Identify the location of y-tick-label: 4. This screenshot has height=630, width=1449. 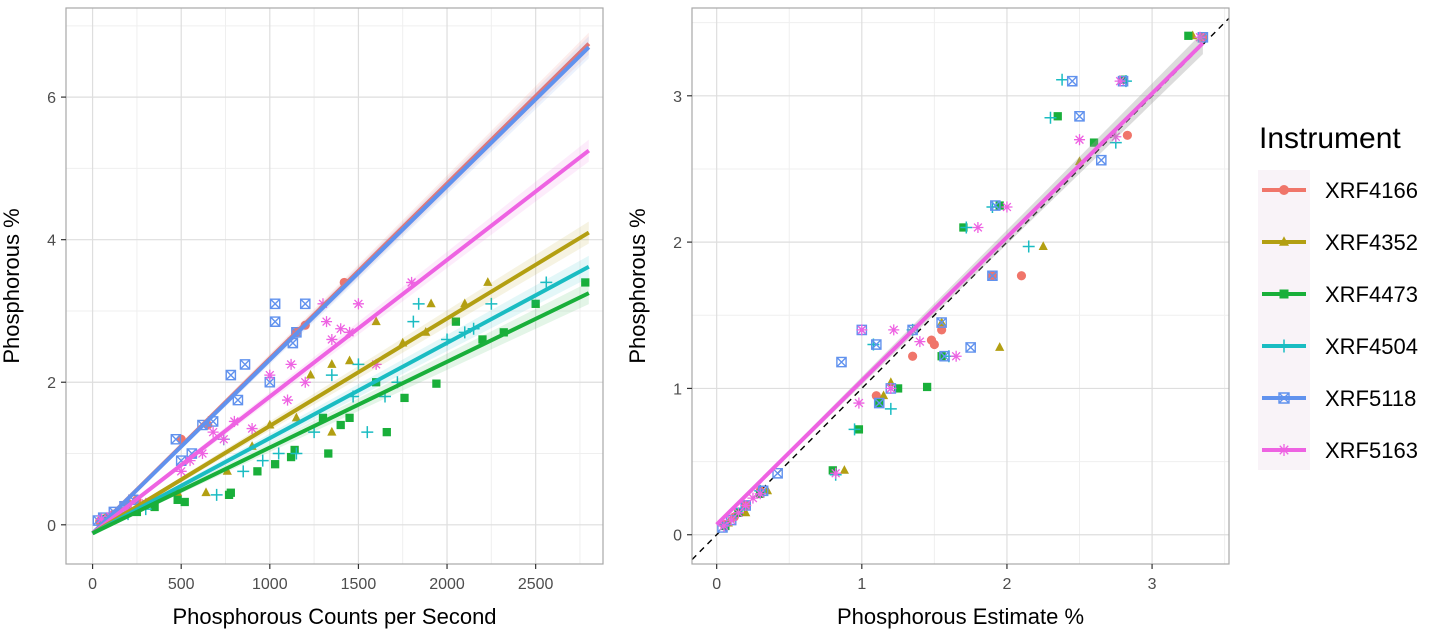
(51, 241).